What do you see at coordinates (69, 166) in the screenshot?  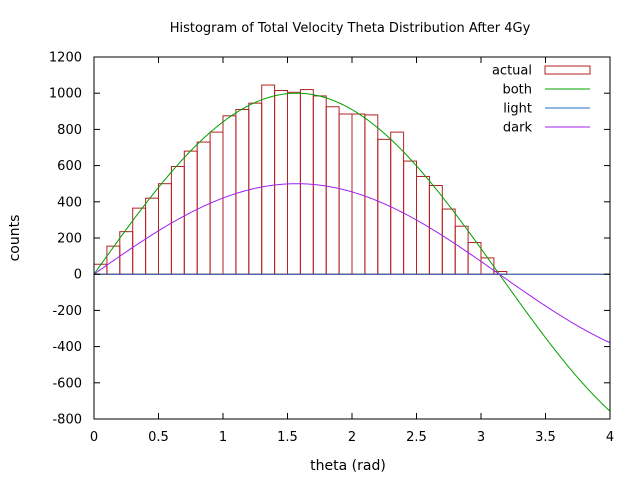 I see `y-tick-label: 600` at bounding box center [69, 166].